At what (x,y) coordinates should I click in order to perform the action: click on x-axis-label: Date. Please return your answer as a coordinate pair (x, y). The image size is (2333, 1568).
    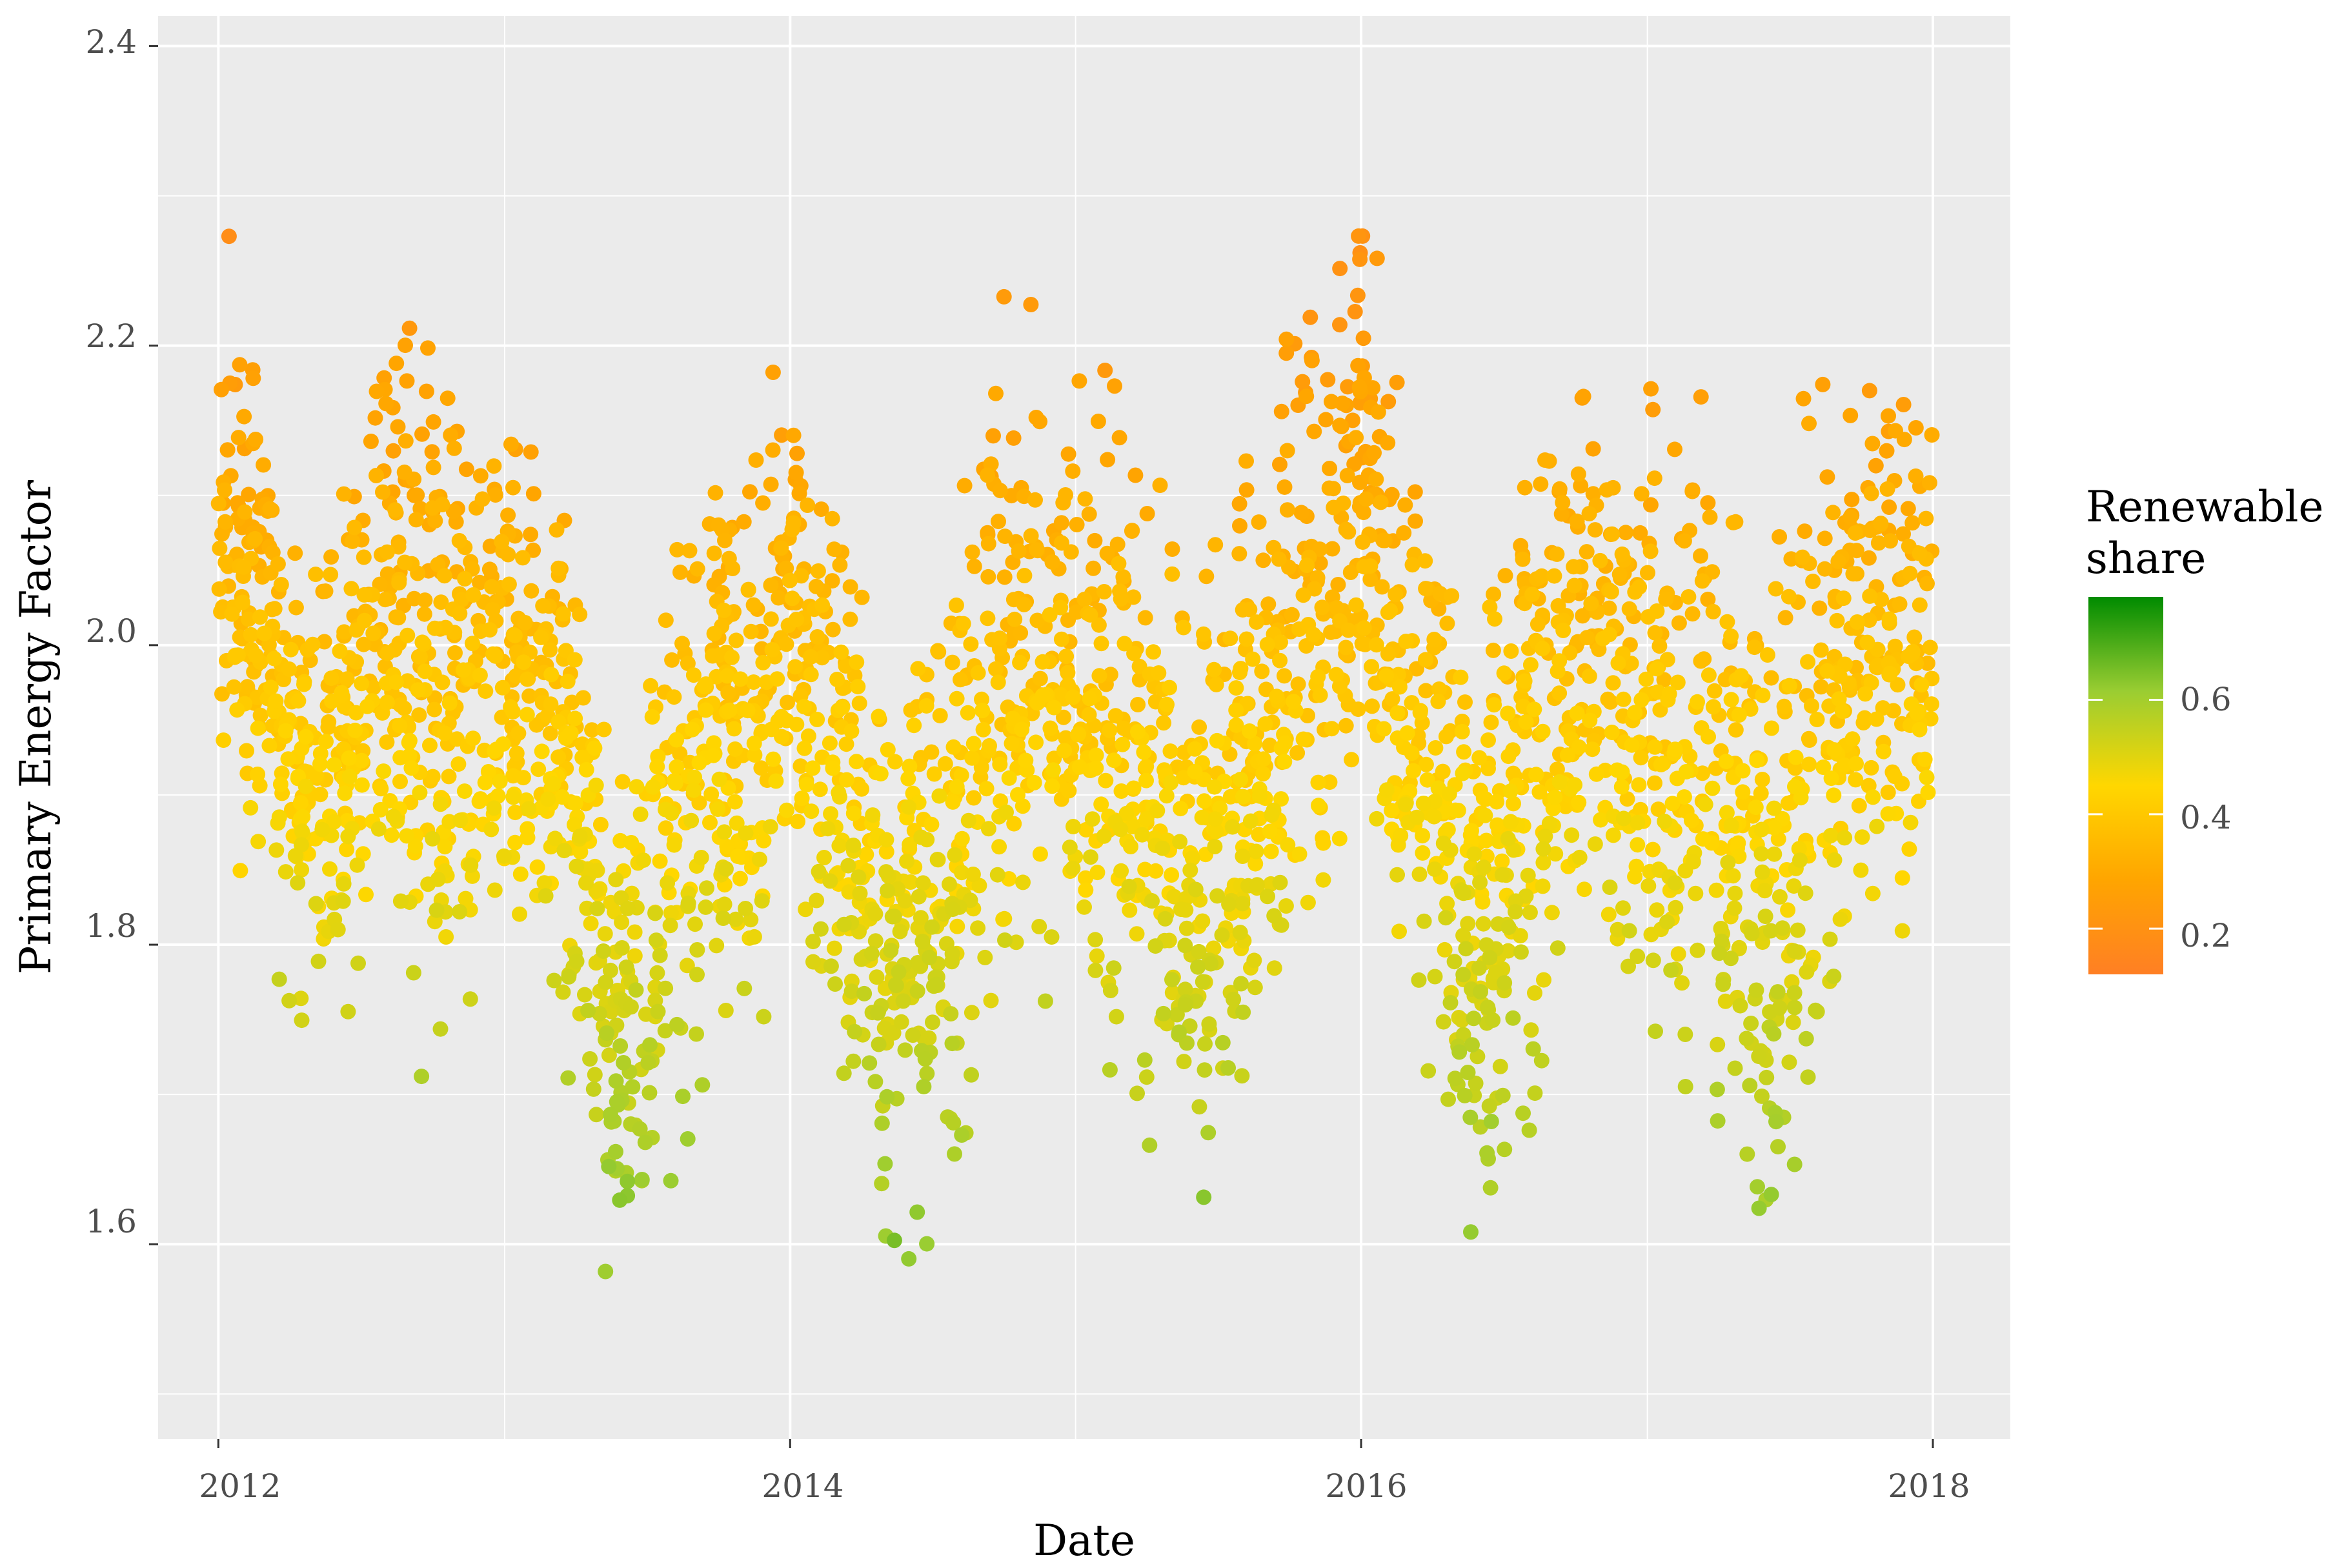
    Looking at the image, I should click on (1084, 1540).